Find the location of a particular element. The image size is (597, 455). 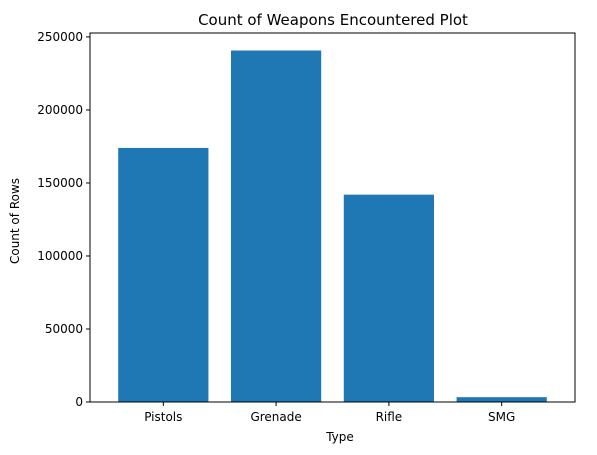

x-tick-label: Grenade is located at coordinates (275, 417).